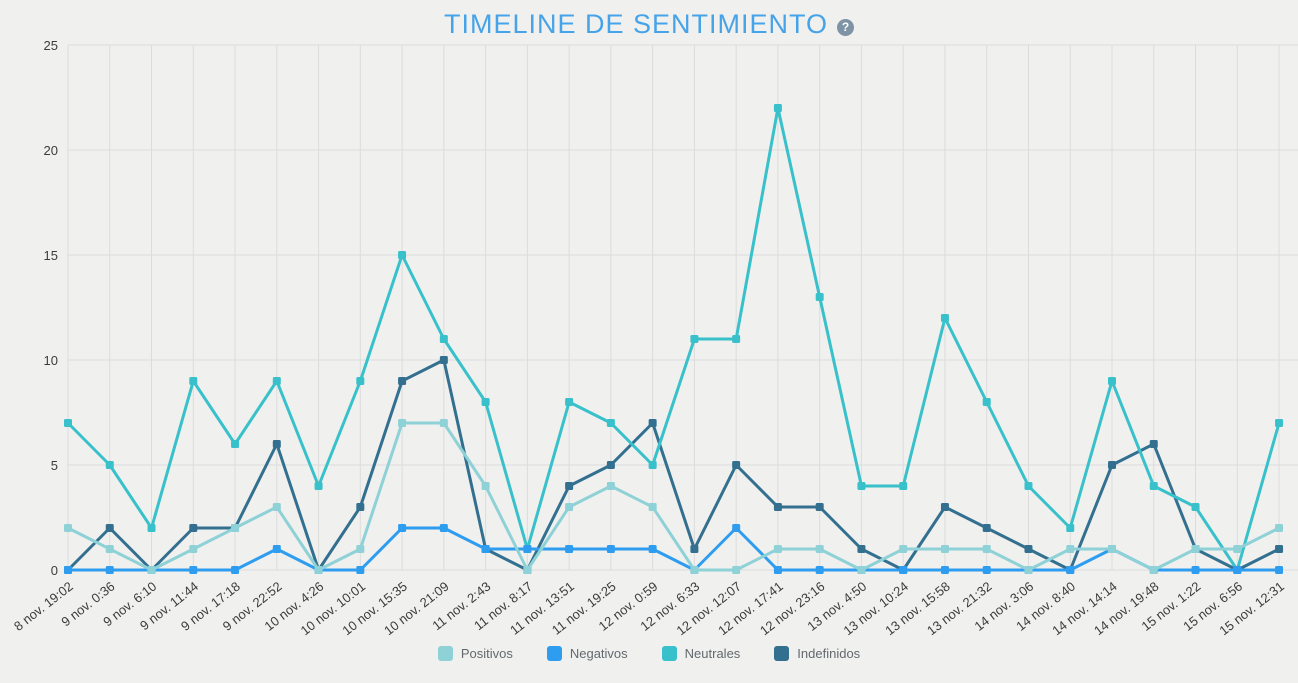  I want to click on legend-item-neutrales: Neutrales, so click(701, 653).